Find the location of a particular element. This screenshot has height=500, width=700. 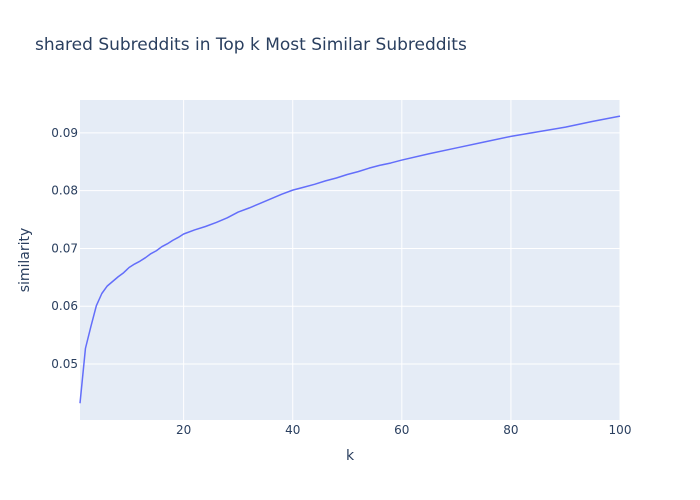

x-tick-label: 60 is located at coordinates (401, 430).